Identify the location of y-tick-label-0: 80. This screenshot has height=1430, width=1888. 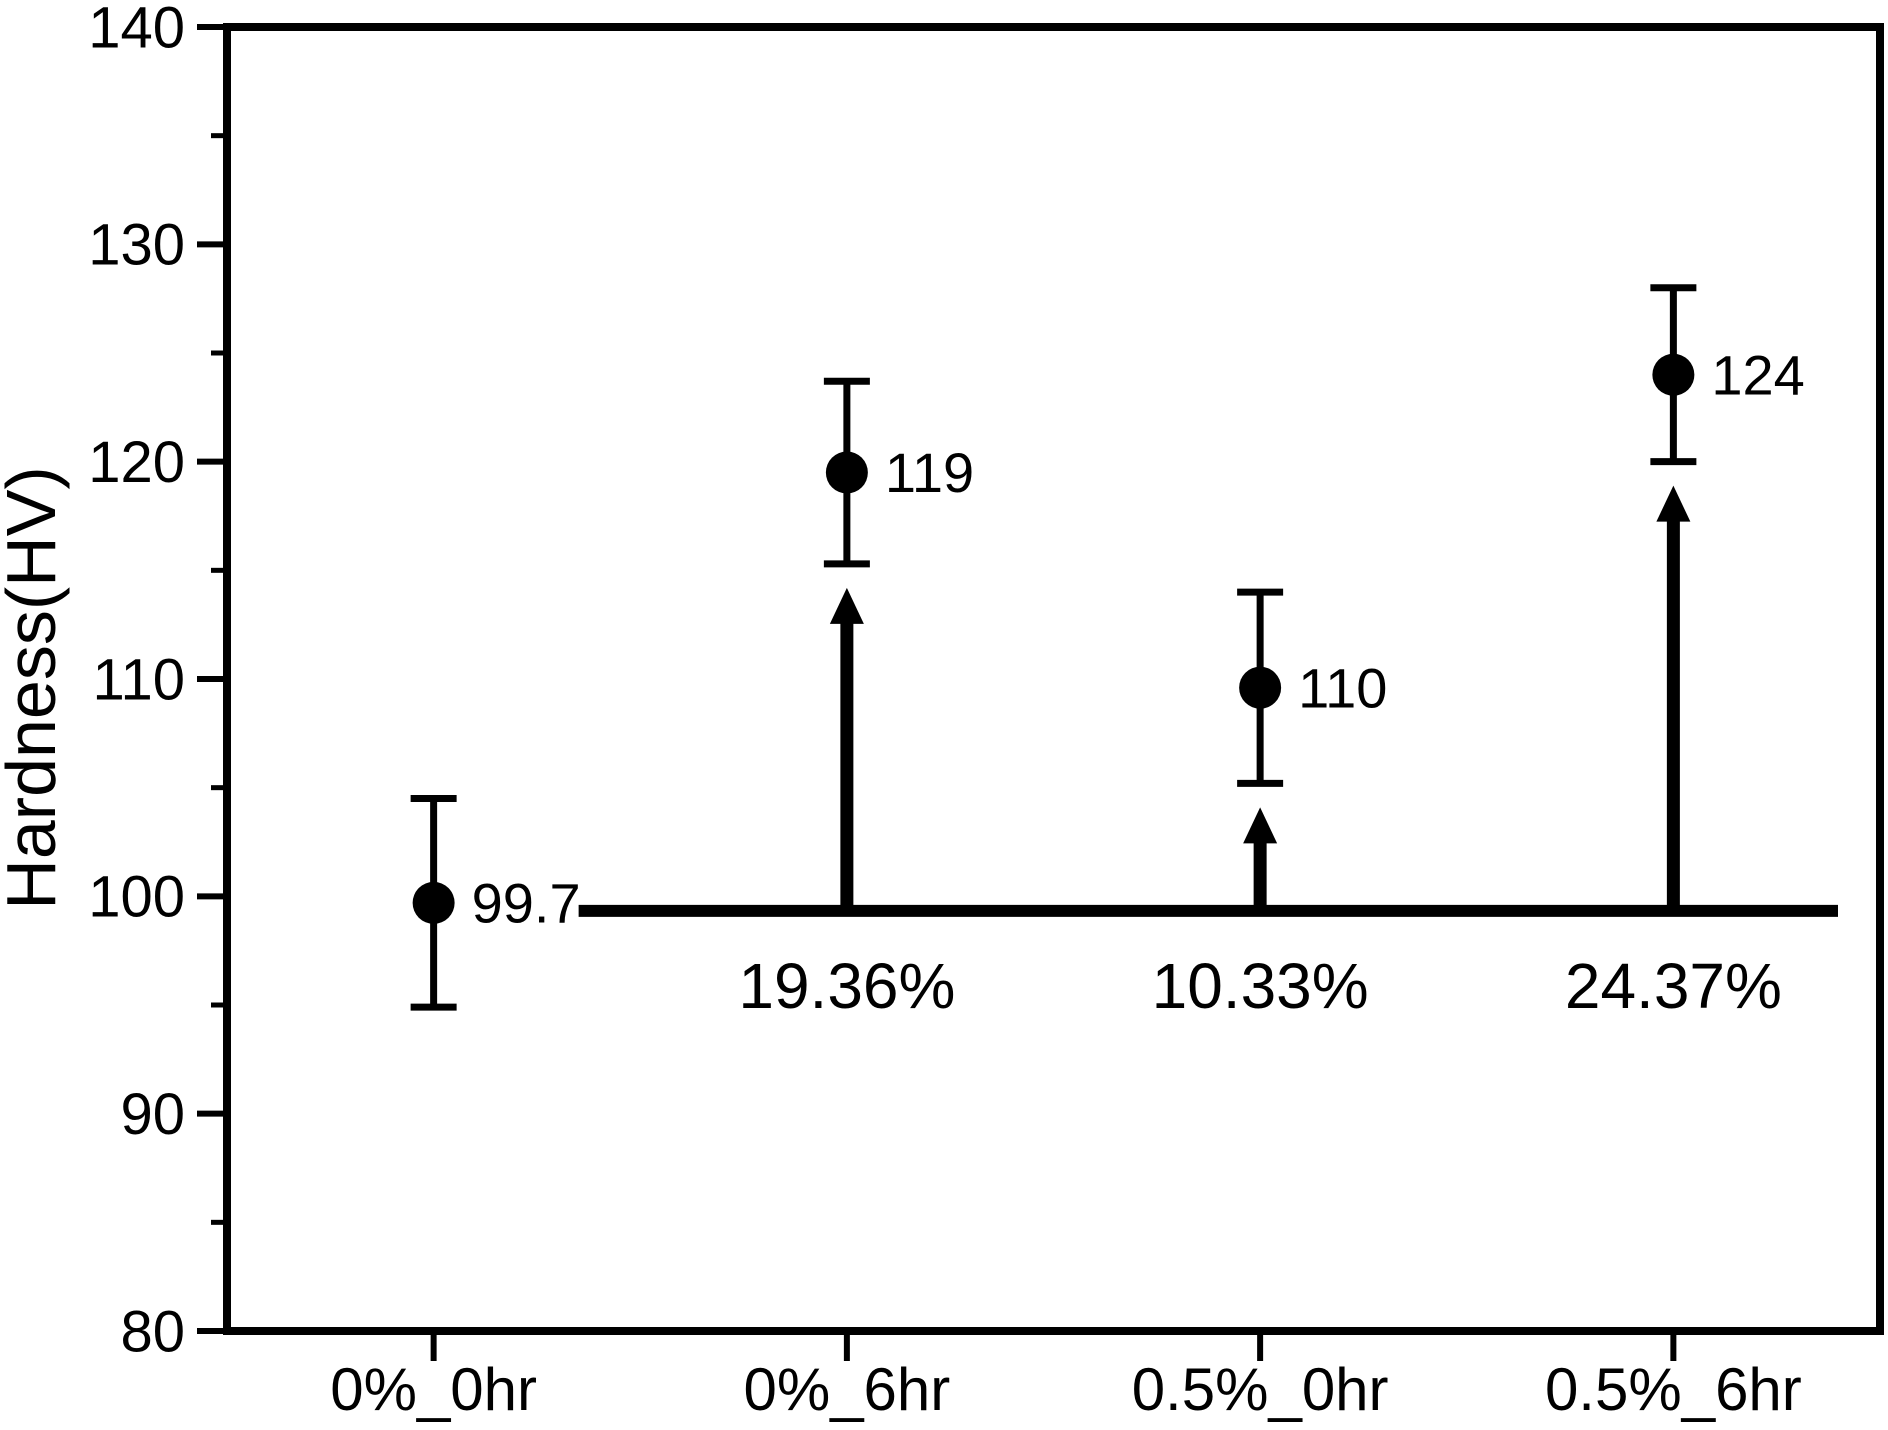
(152, 1331).